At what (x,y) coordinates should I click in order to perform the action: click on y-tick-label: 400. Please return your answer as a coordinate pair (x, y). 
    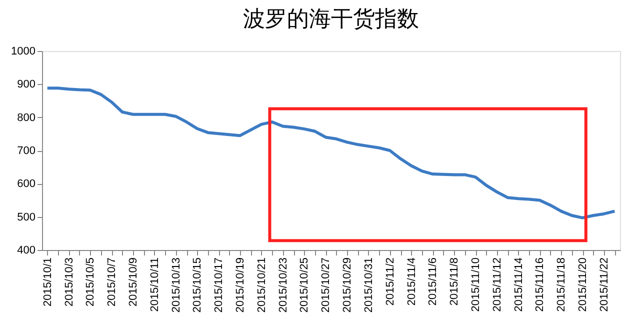
    Looking at the image, I should click on (26, 250).